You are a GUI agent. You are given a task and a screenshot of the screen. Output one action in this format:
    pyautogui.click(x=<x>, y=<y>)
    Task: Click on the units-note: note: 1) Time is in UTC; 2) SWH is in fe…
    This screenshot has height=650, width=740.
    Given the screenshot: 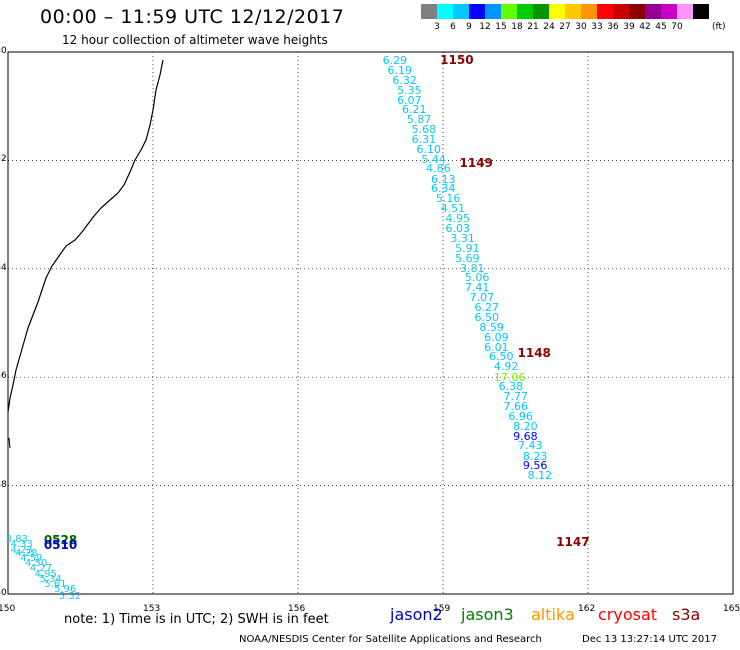 What is the action you would take?
    pyautogui.click(x=196, y=619)
    